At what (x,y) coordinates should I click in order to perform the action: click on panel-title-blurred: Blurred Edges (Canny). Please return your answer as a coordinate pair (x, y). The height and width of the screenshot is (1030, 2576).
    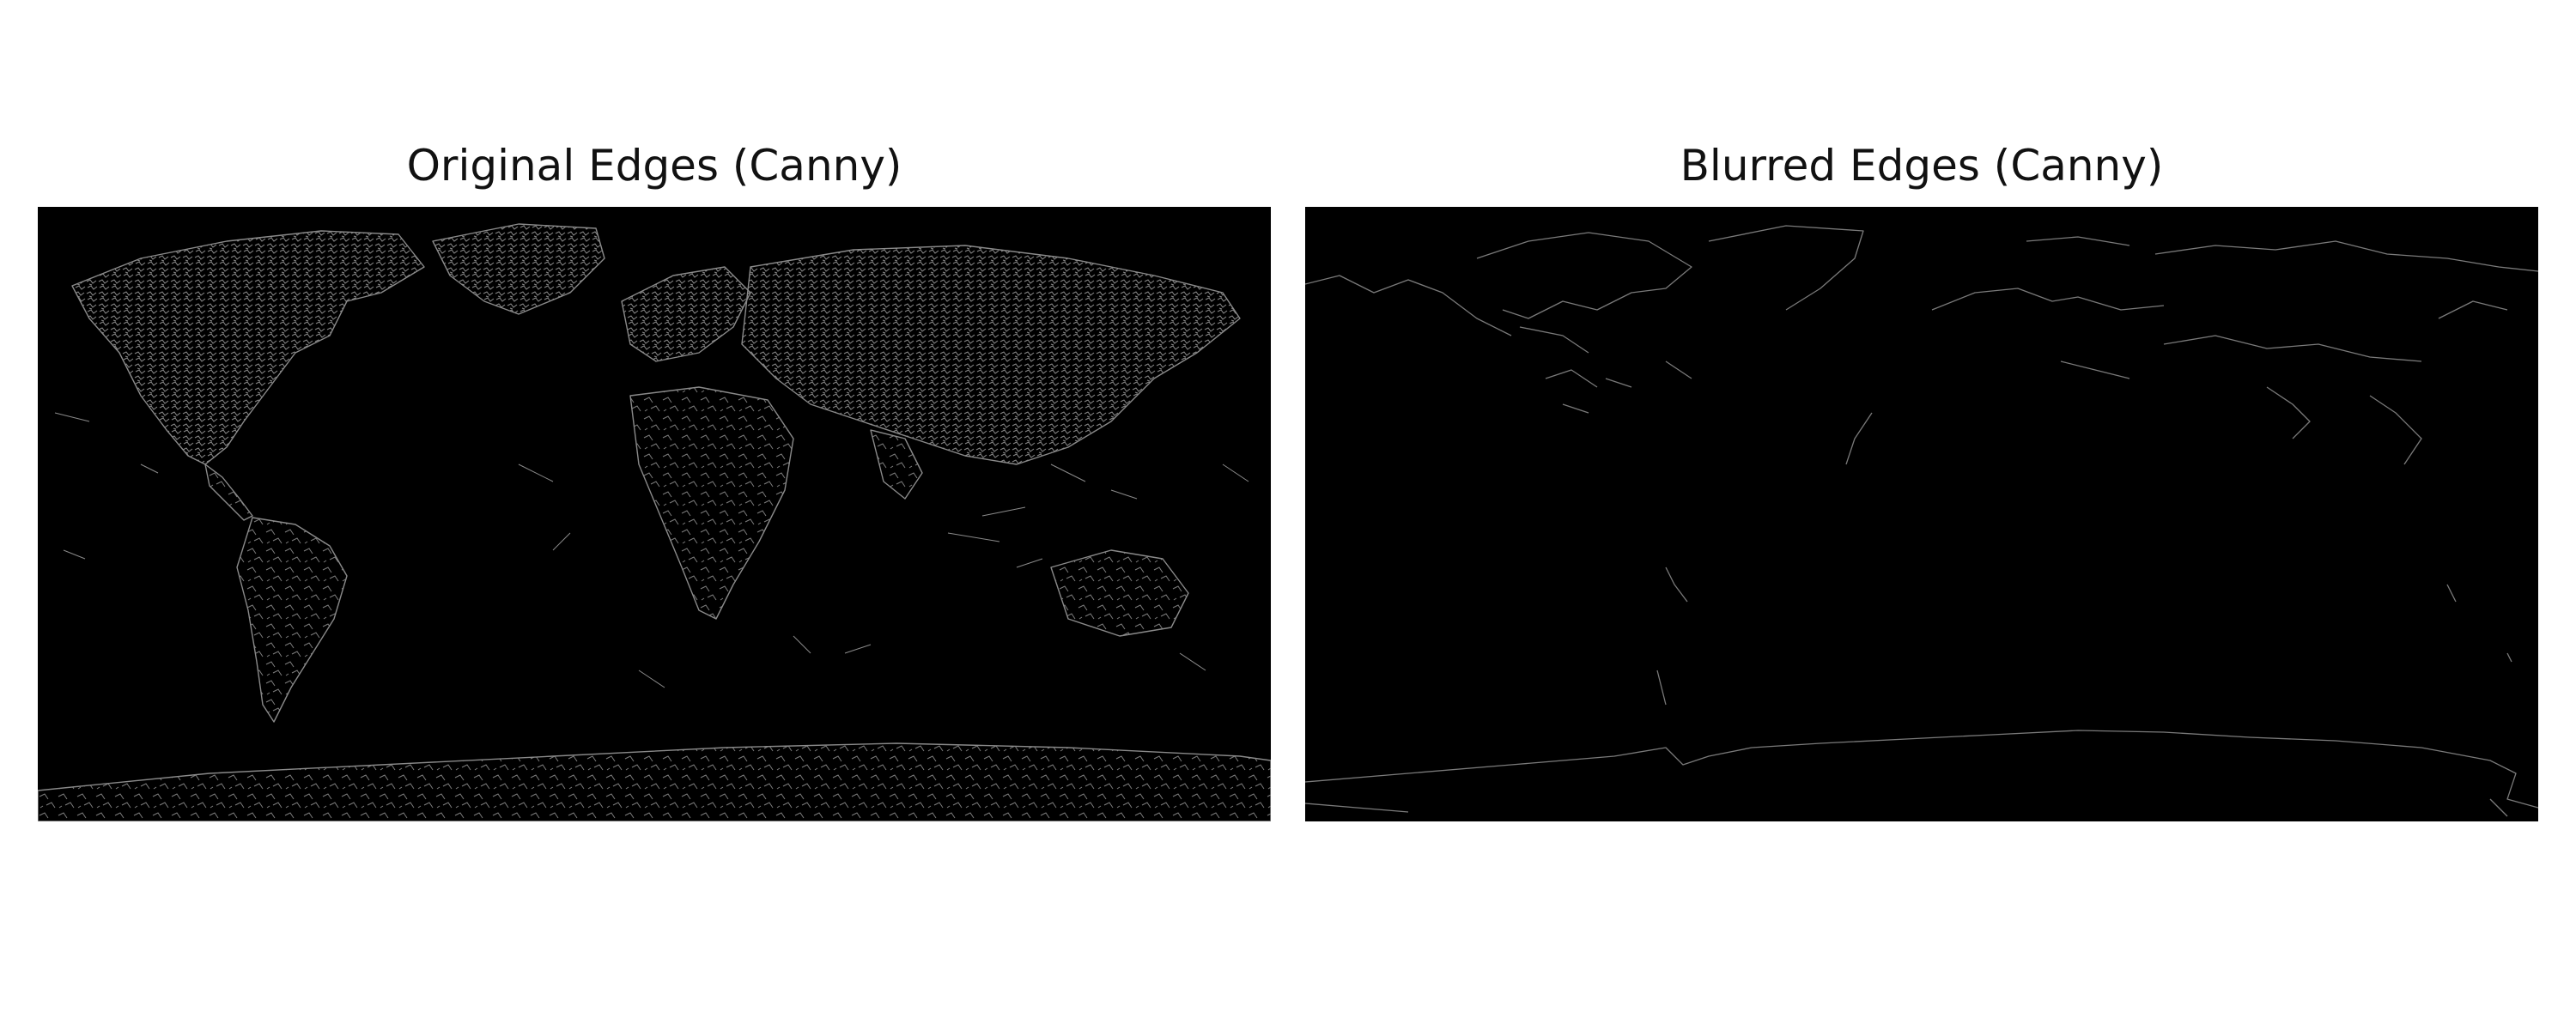
    Looking at the image, I should click on (1922, 166).